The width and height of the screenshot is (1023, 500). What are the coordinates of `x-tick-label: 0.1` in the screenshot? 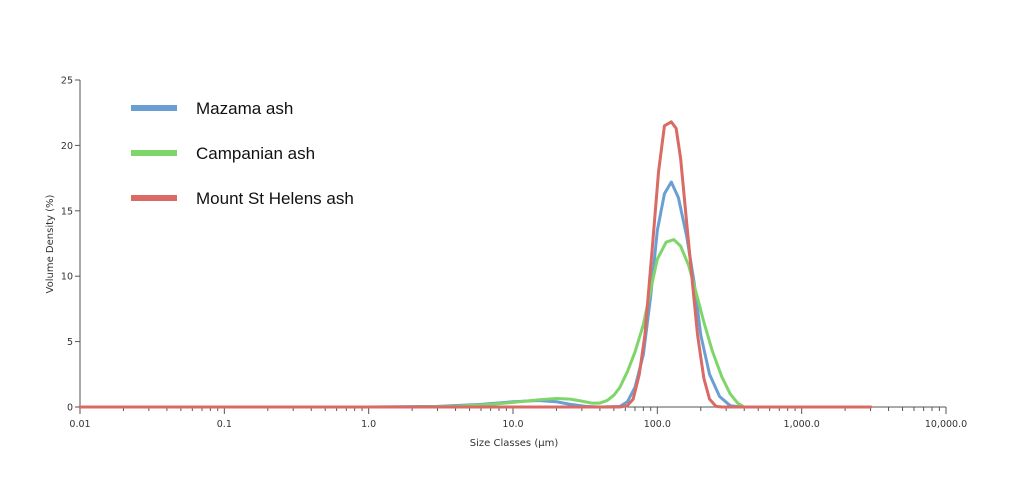 It's located at (224, 424).